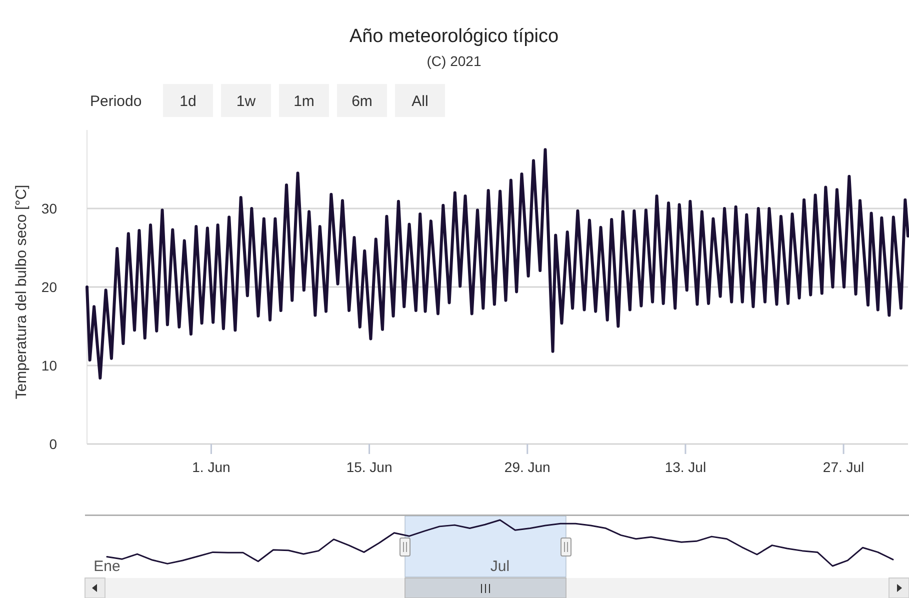 Image resolution: width=909 pixels, height=598 pixels. What do you see at coordinates (188, 101) in the screenshot?
I see `text: 1d` at bounding box center [188, 101].